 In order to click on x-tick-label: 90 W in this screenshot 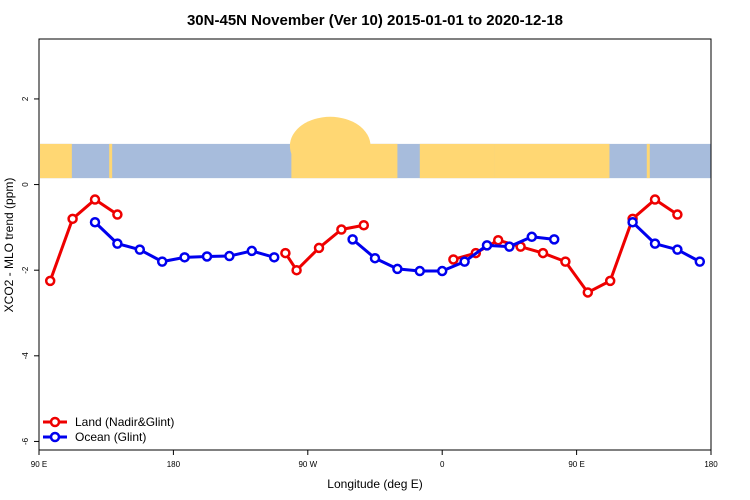, I will do `click(307, 464)`.